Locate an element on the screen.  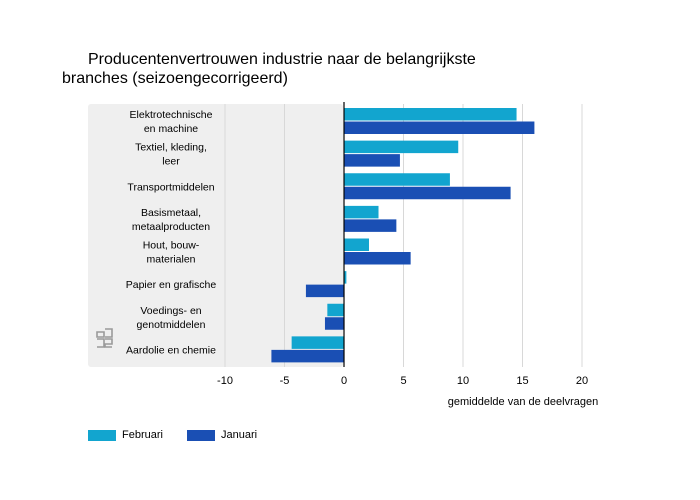
category-label-0-line-0: Elektrotechnische is located at coordinates (171, 115).